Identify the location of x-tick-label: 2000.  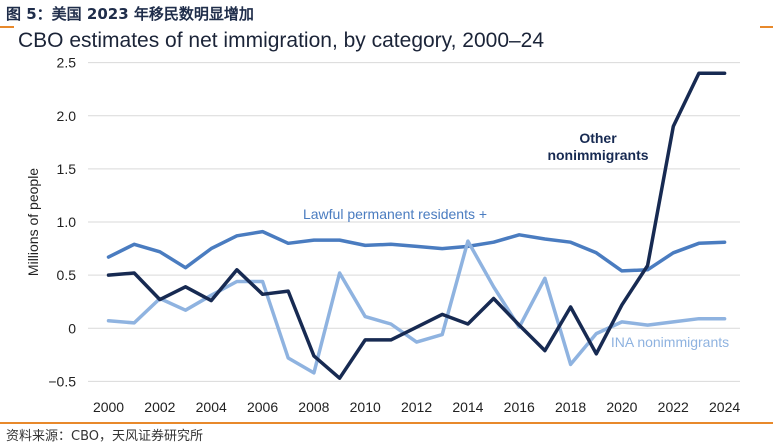
(108, 407).